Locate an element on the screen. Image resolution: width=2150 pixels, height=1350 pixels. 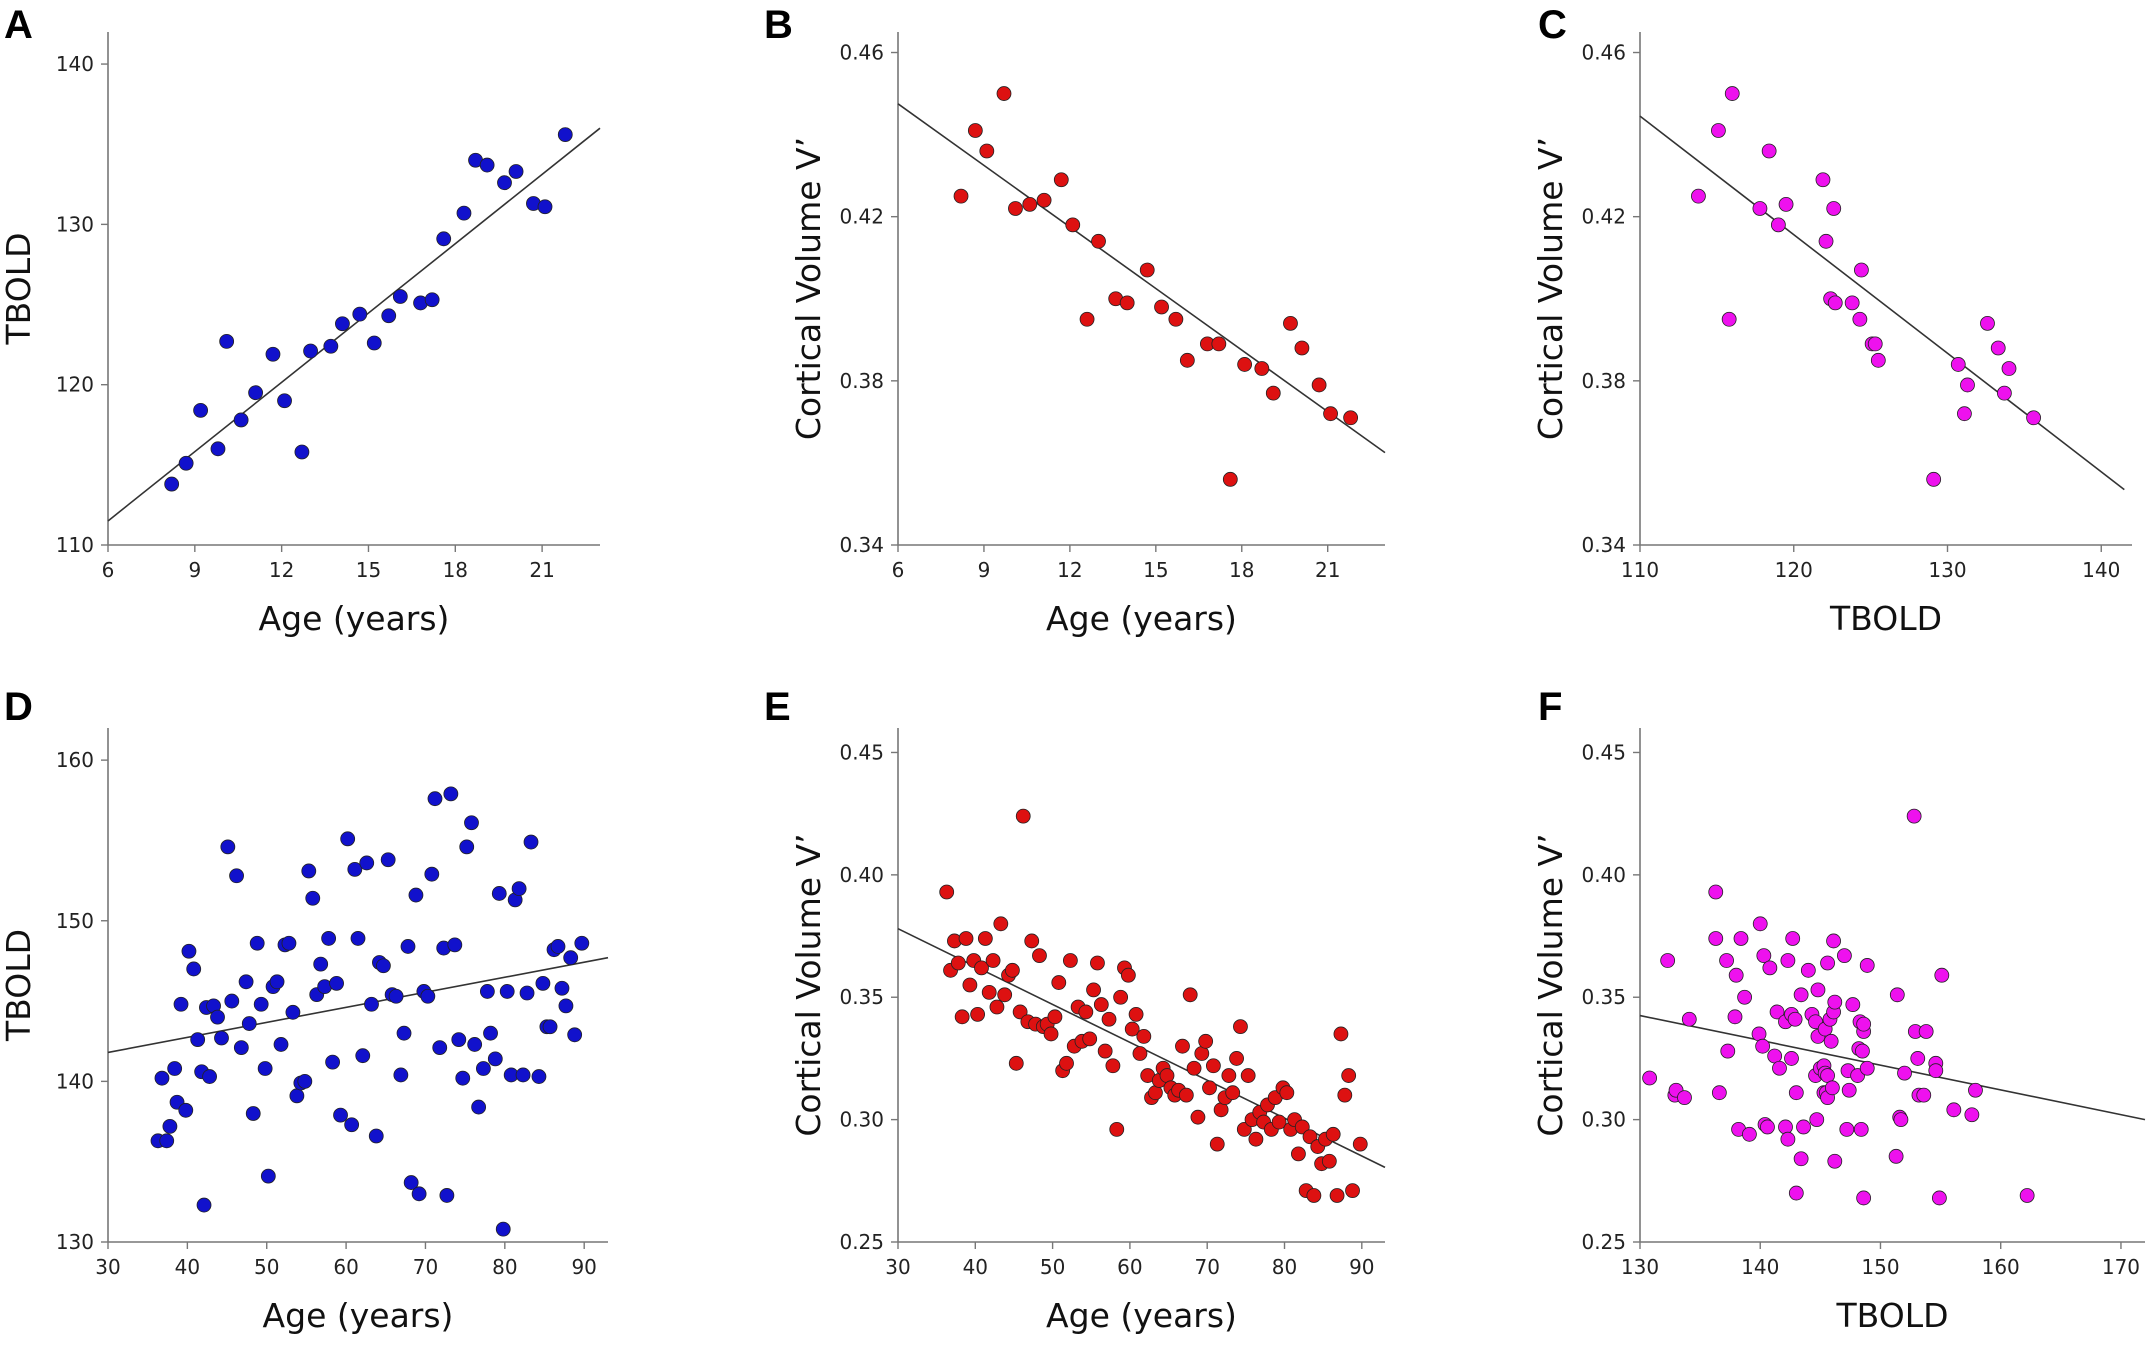
x-tick-label: 12 is located at coordinates (281, 570).